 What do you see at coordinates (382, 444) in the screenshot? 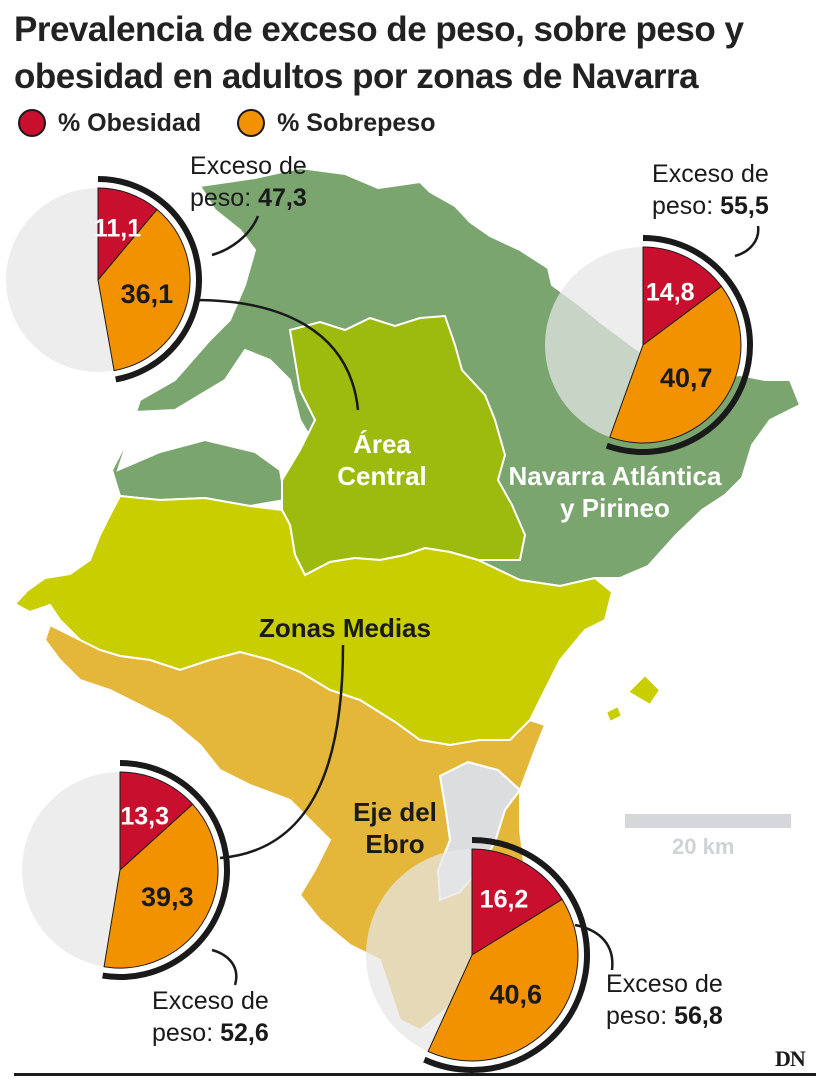
I see `zone-label-central-line-1: Área` at bounding box center [382, 444].